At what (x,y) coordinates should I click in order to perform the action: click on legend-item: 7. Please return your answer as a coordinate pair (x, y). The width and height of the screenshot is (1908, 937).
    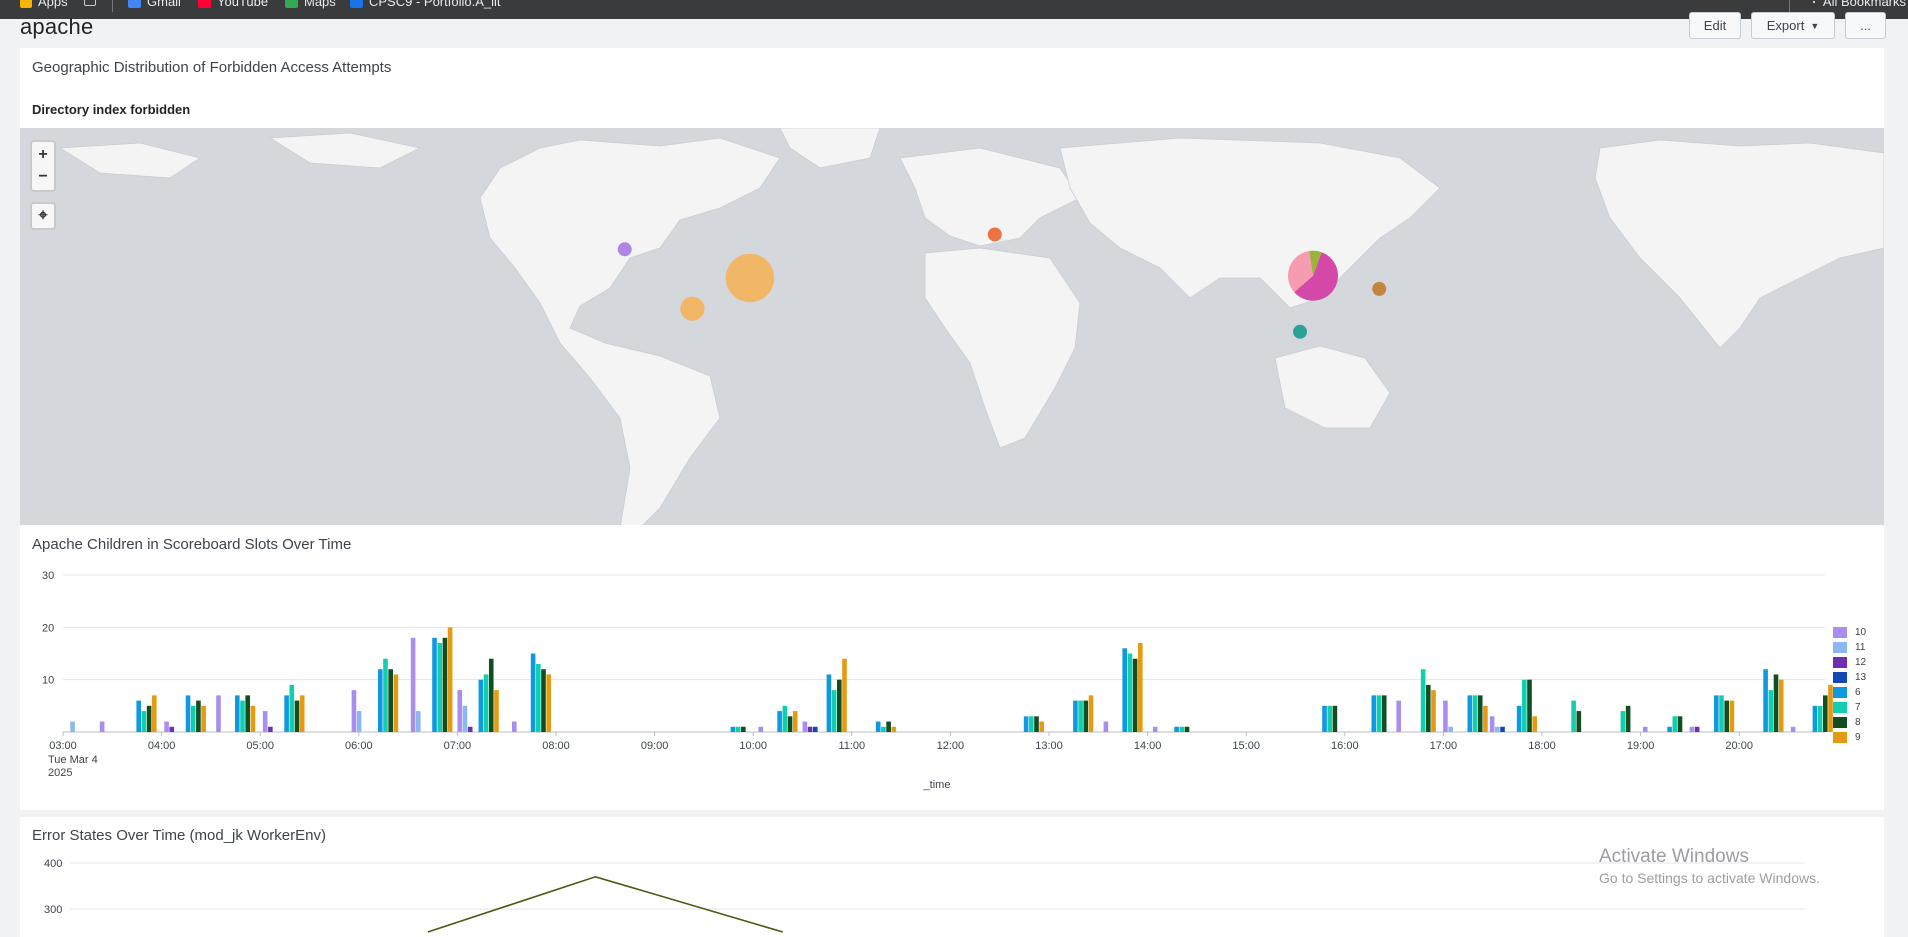
    Looking at the image, I should click on (1849, 707).